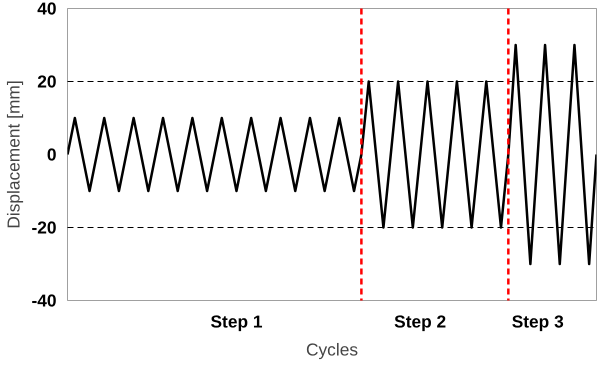 The height and width of the screenshot is (365, 604). Describe the element at coordinates (538, 322) in the screenshot. I see `x-tick-label: Step 3` at that location.